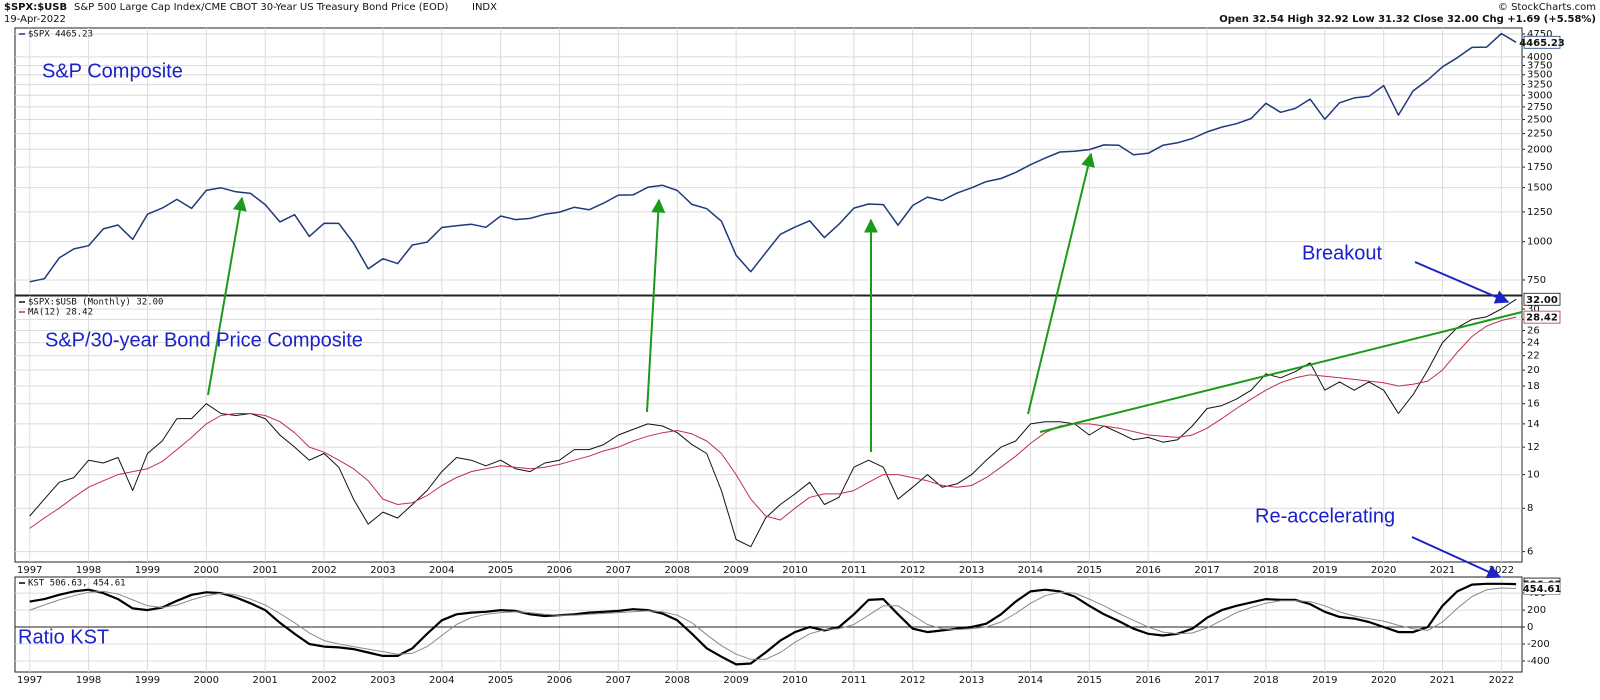 The image size is (1600, 700). Describe the element at coordinates (1539, 34) in the screenshot. I see `y-tick-label: 4750` at that location.